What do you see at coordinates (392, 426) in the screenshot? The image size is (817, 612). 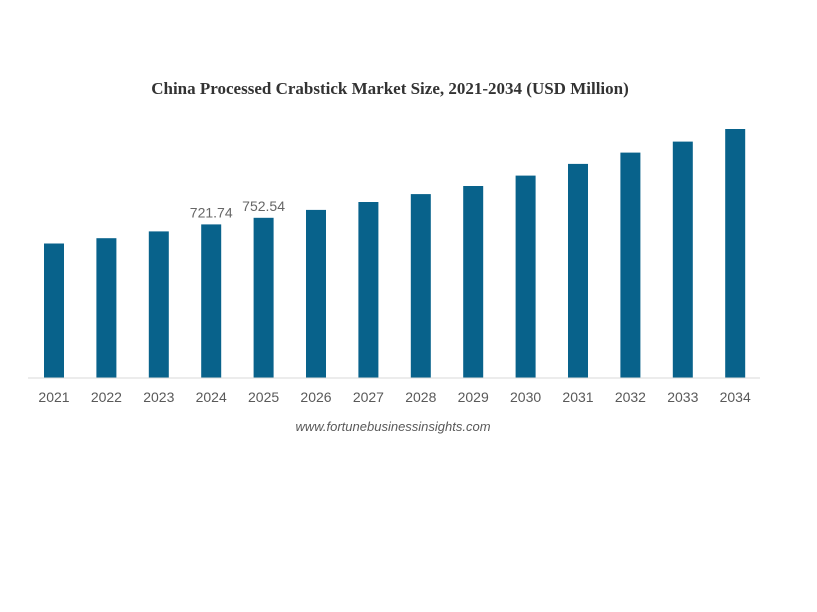 I see `source-label: www.fortunebusinessinsights.com` at bounding box center [392, 426].